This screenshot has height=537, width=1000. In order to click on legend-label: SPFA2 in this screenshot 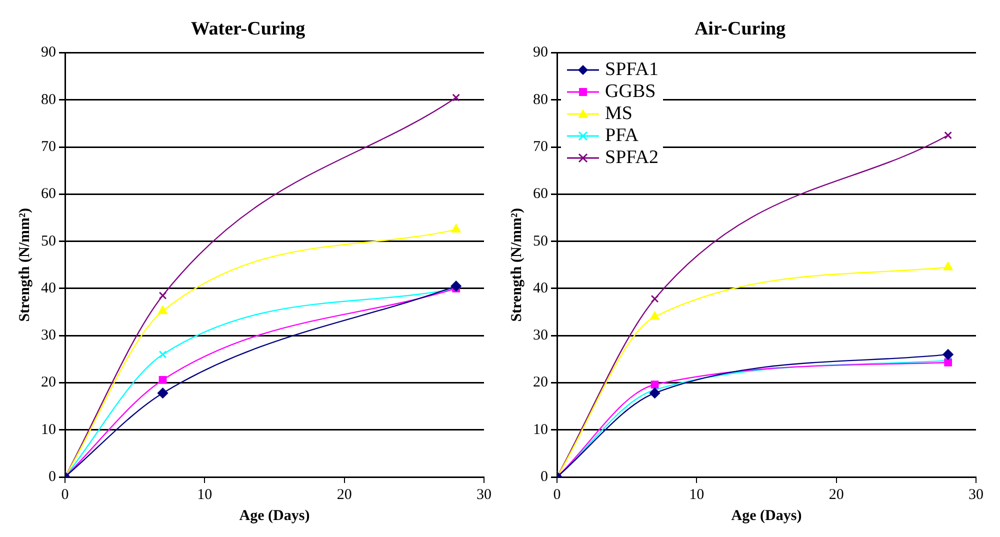, I will do `click(632, 157)`.